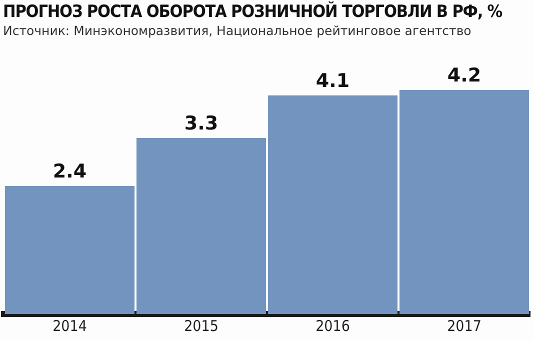 Image resolution: width=534 pixels, height=340 pixels. Describe the element at coordinates (237, 30) in the screenshot. I see `chart-subtitle: Источник: Минэкономразвития, Национальное рейтинговое агентство` at that location.